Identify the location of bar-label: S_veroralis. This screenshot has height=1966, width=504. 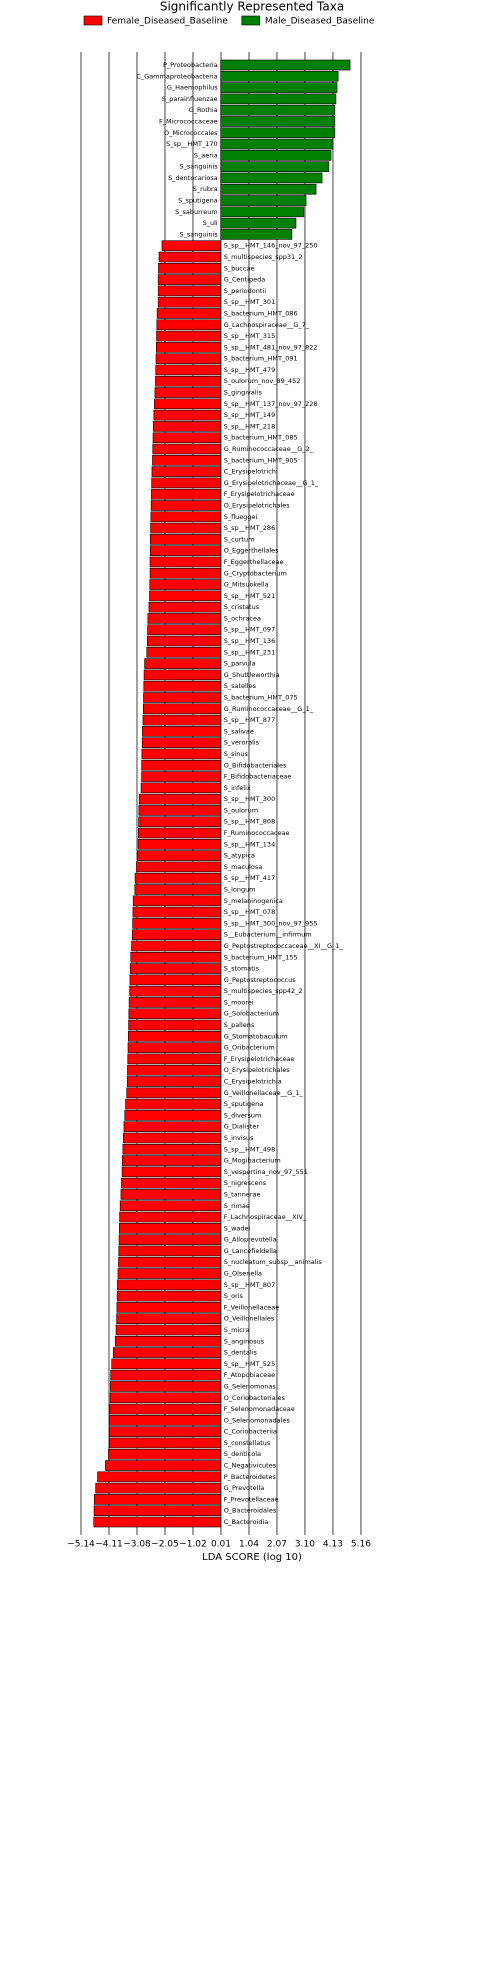
(242, 743).